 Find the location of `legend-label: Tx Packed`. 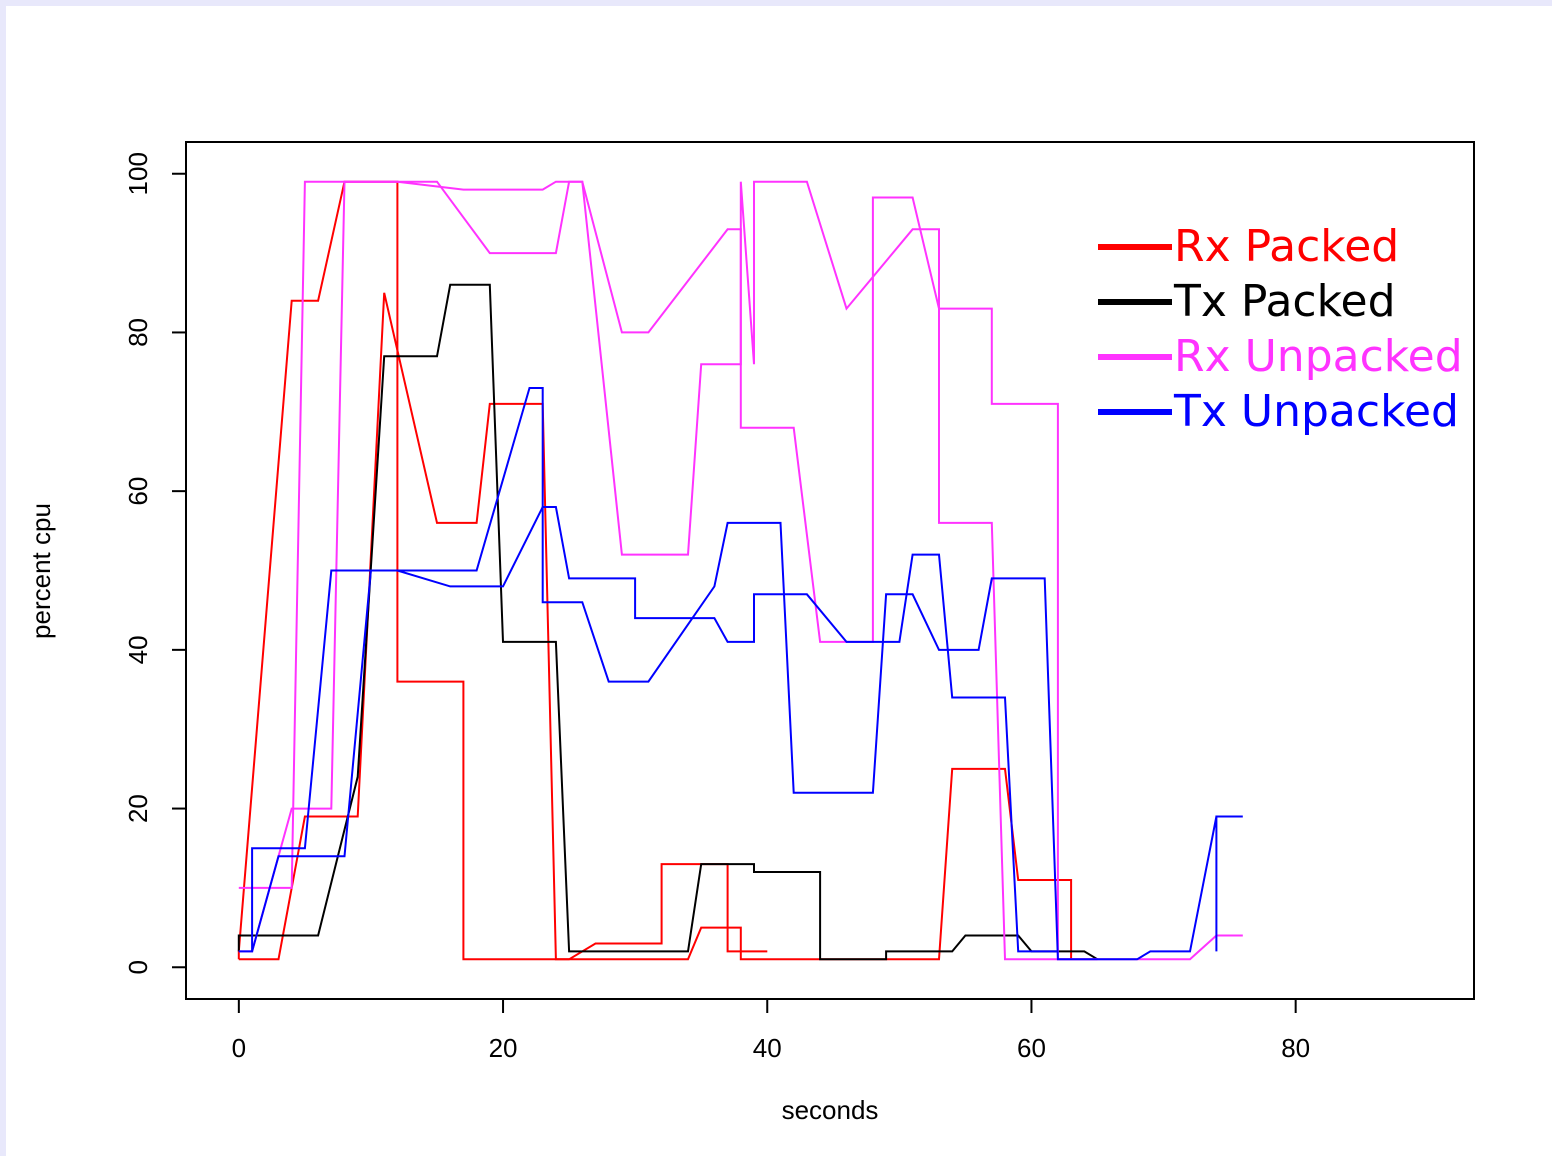

legend-label: Tx Packed is located at coordinates (1284, 301).